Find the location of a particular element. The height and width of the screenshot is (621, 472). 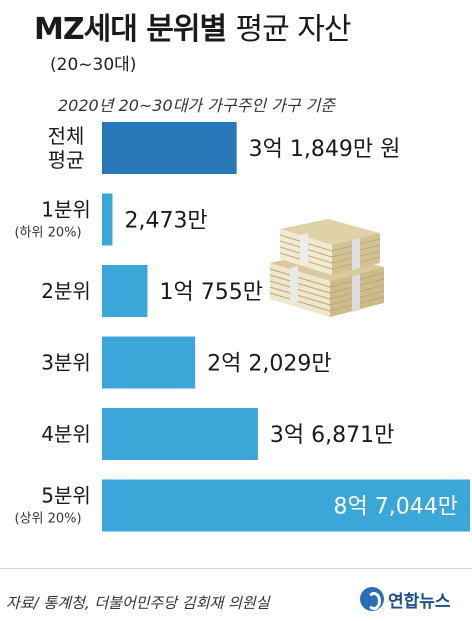

title-bold: MZ세대 분위별 is located at coordinates (130, 29).